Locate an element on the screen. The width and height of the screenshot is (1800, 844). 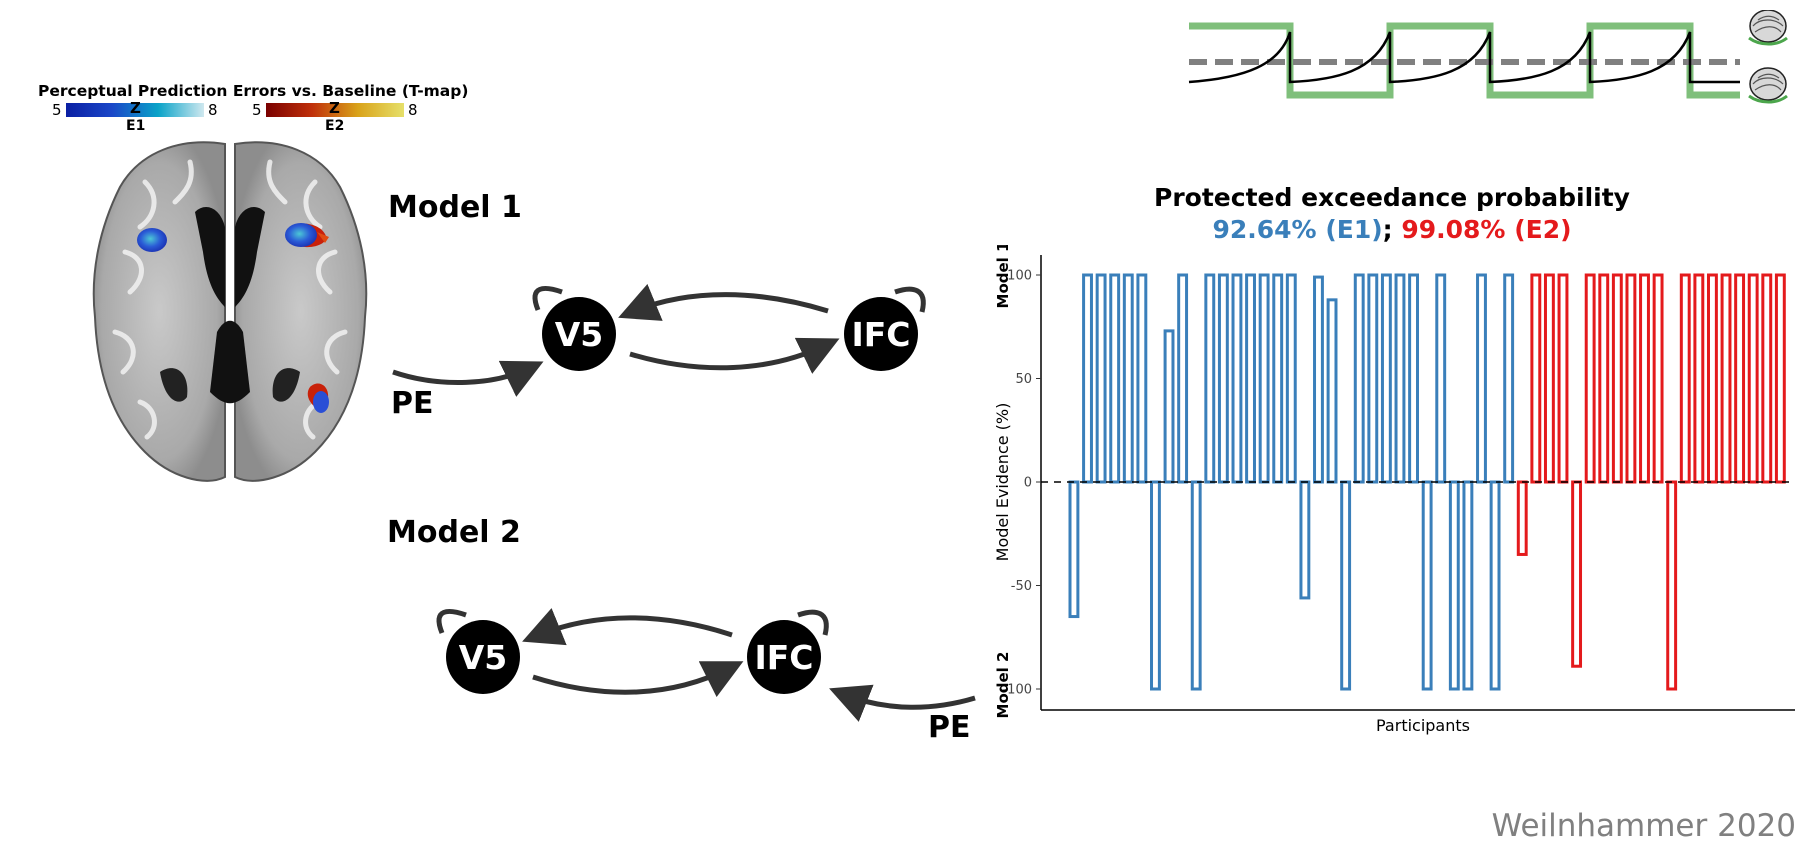
chart-subtitle: 92.64% (E1); 99.08% (E2) is located at coordinates (1392, 229).